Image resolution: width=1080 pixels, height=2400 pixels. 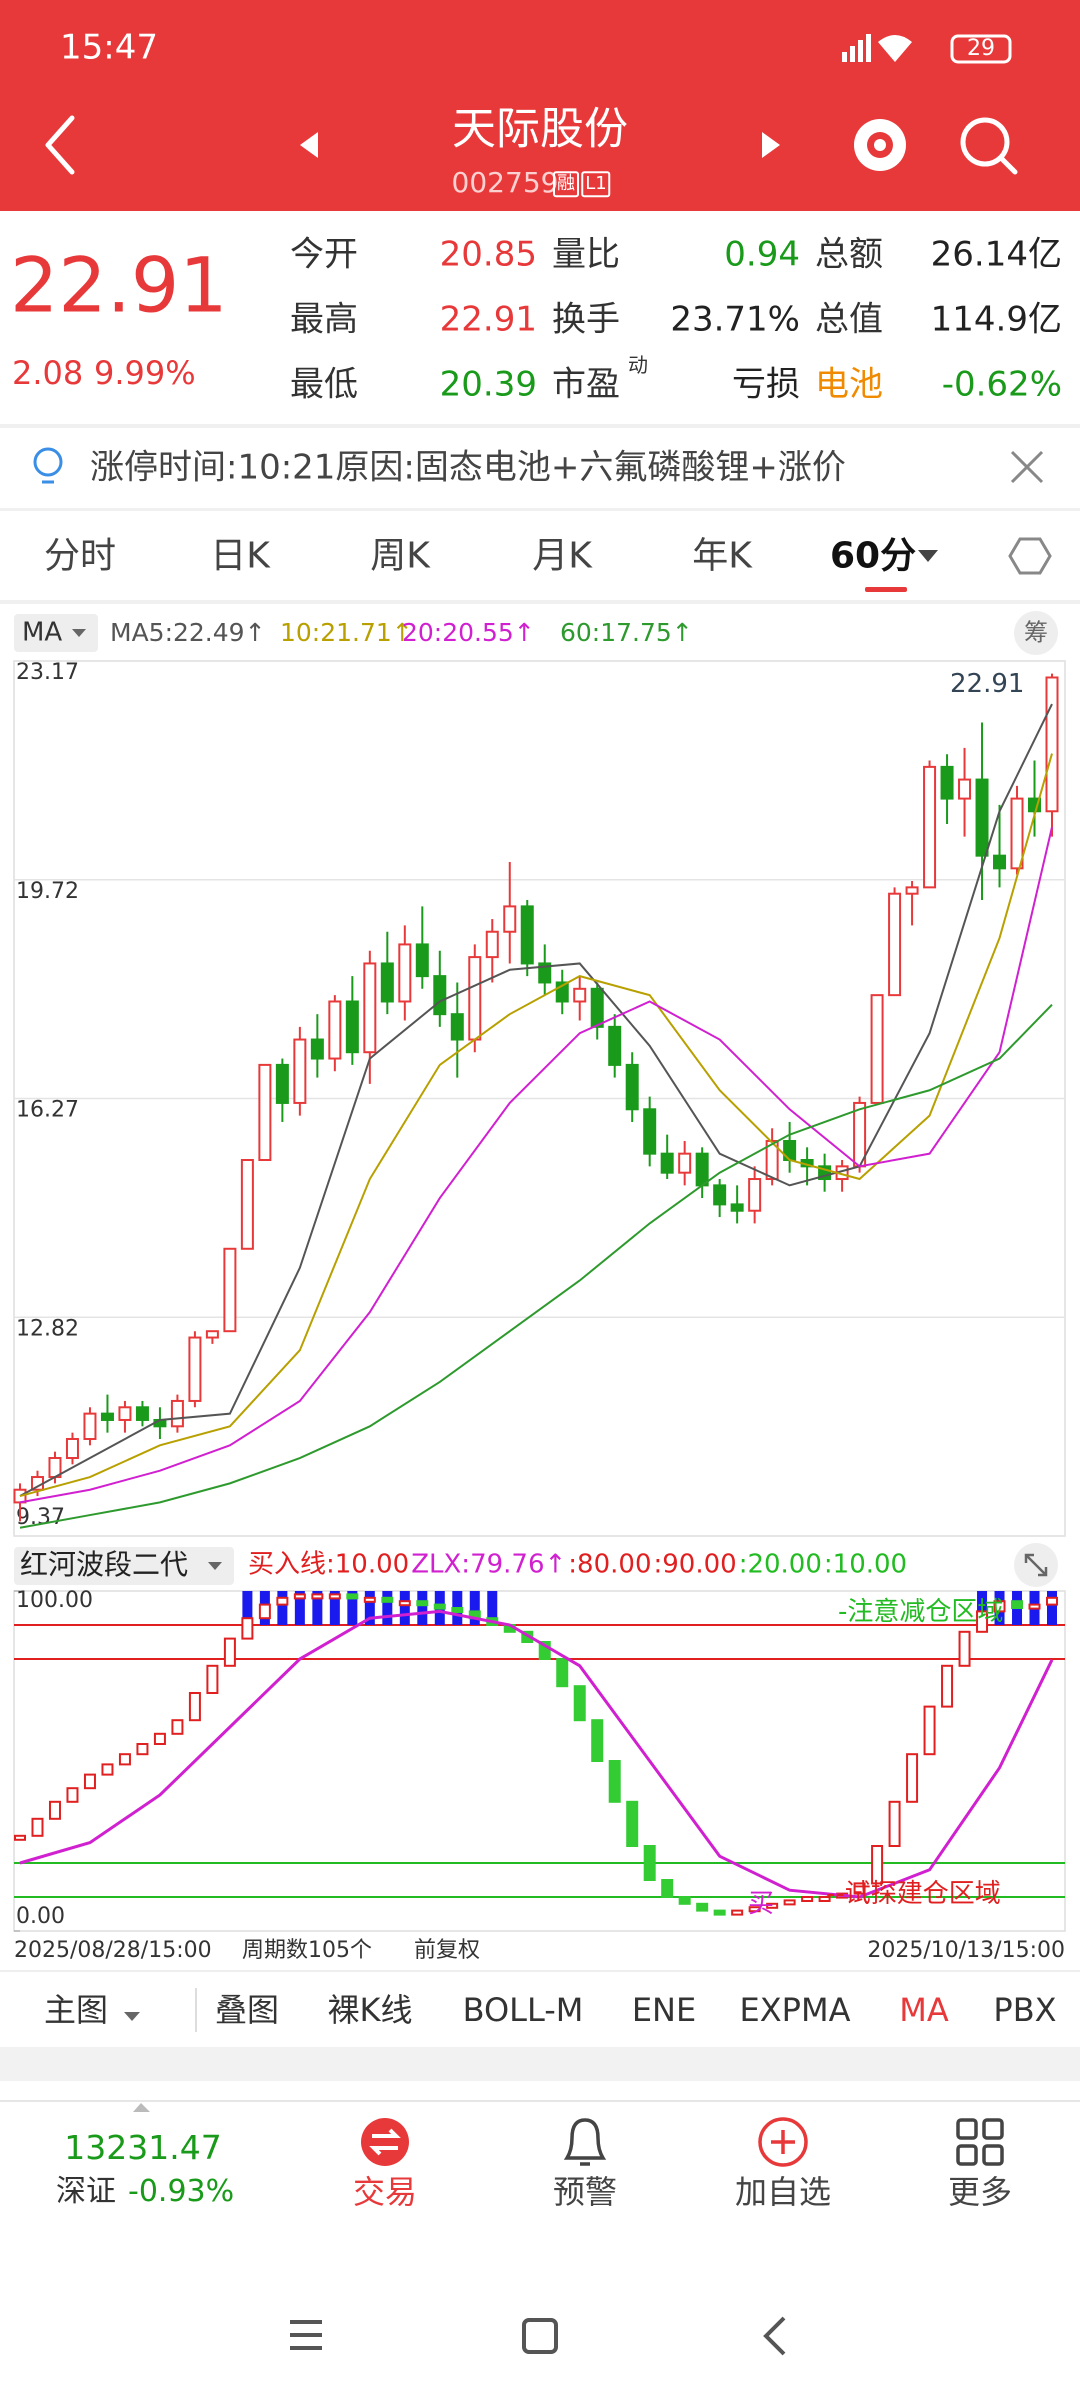 What do you see at coordinates (536, 1754) in the screenshot?
I see `zlx-line` at bounding box center [536, 1754].